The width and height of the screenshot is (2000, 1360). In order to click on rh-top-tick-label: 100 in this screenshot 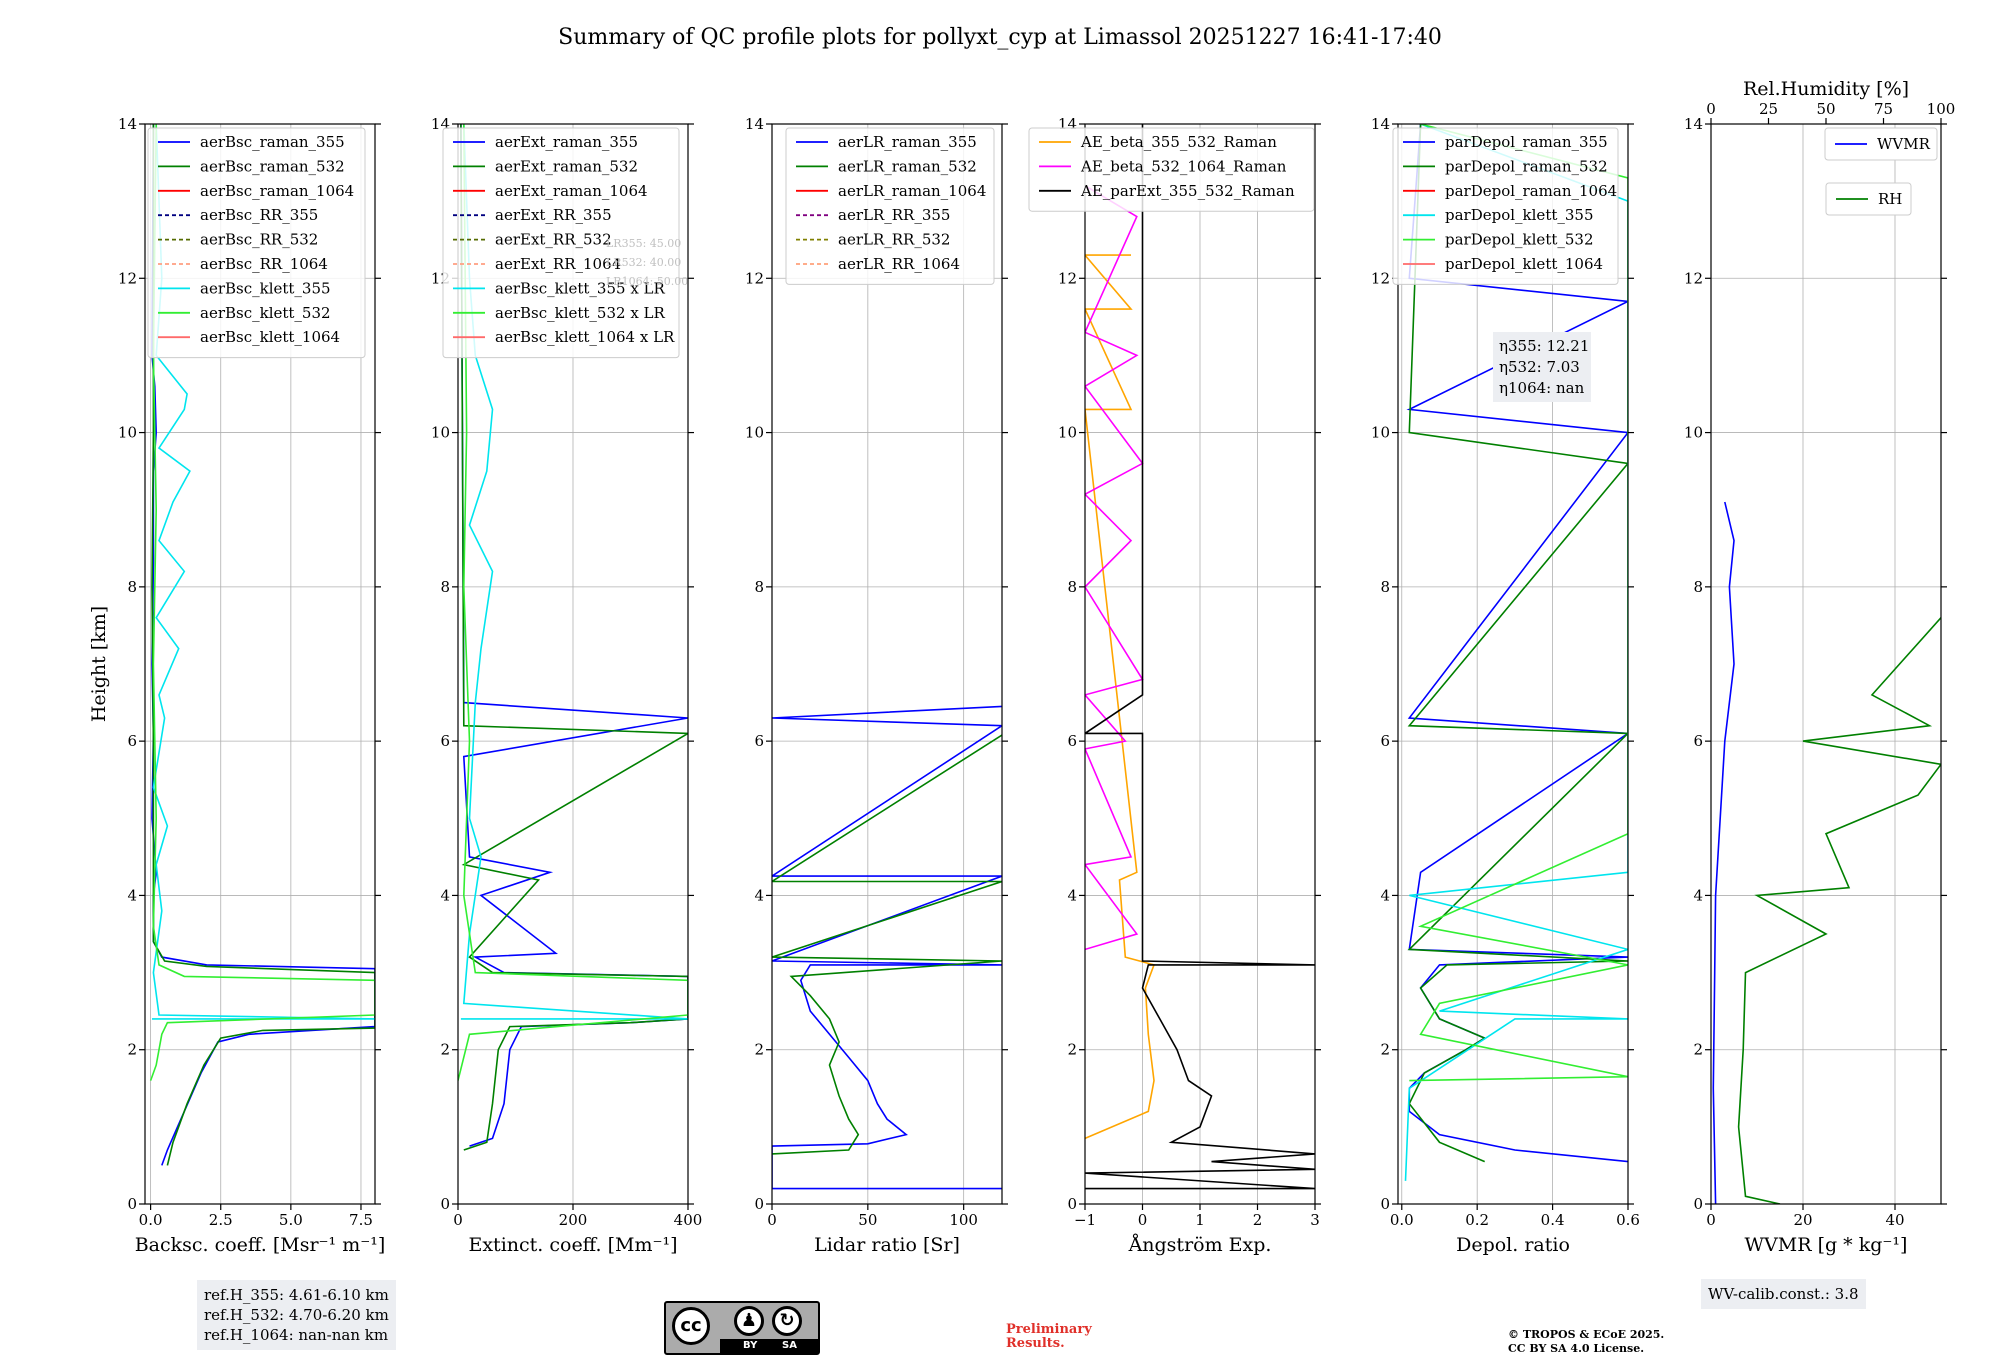, I will do `click(1941, 109)`.